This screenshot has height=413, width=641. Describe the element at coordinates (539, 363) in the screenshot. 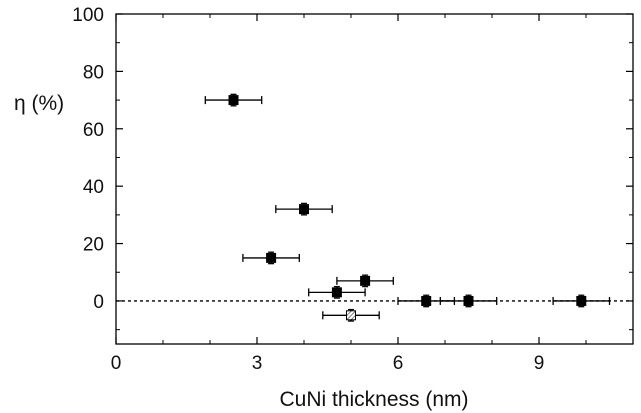

I see `x-tick-label: 9` at that location.